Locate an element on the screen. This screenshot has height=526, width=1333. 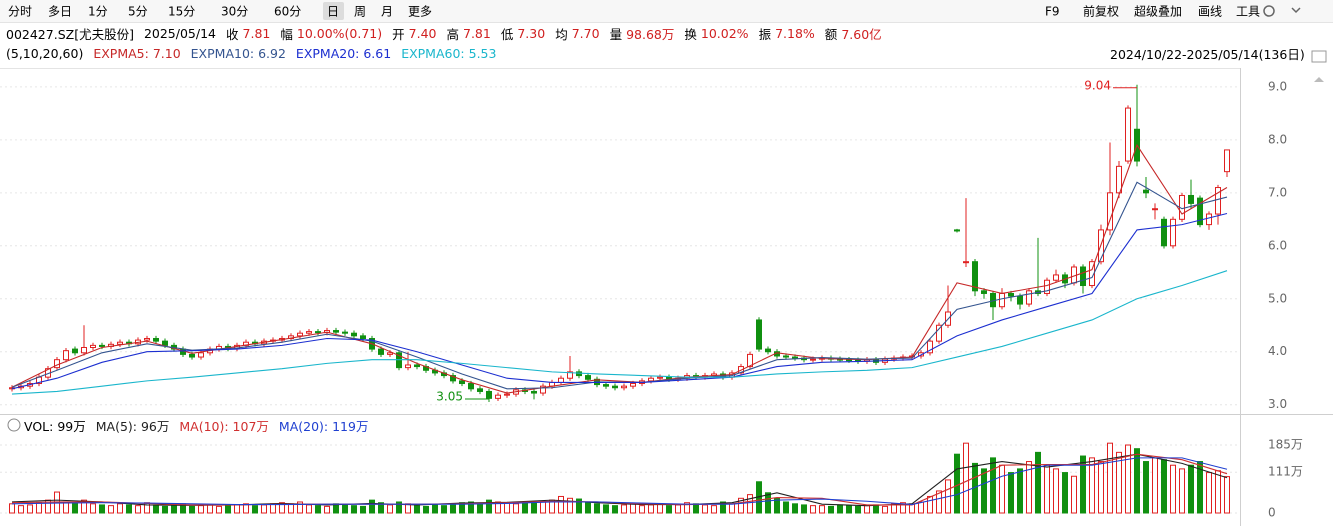
scroll-icon is located at coordinates (1319, 79).